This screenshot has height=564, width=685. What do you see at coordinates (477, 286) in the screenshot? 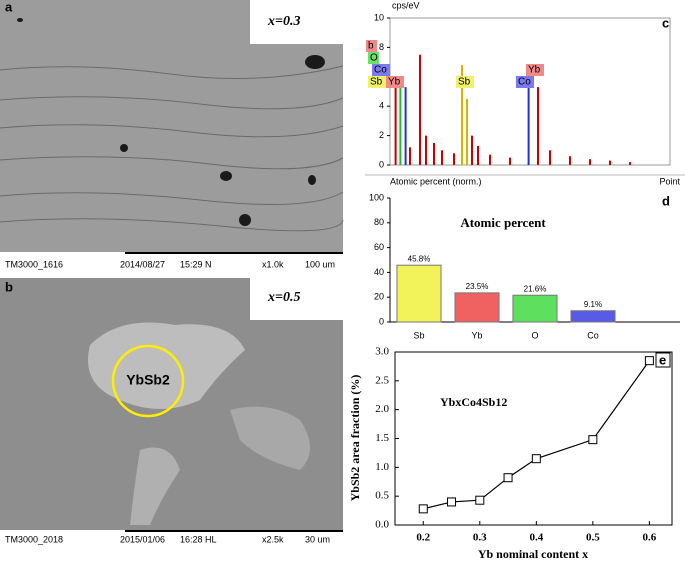
I see `value-label: 23.5%` at bounding box center [477, 286].